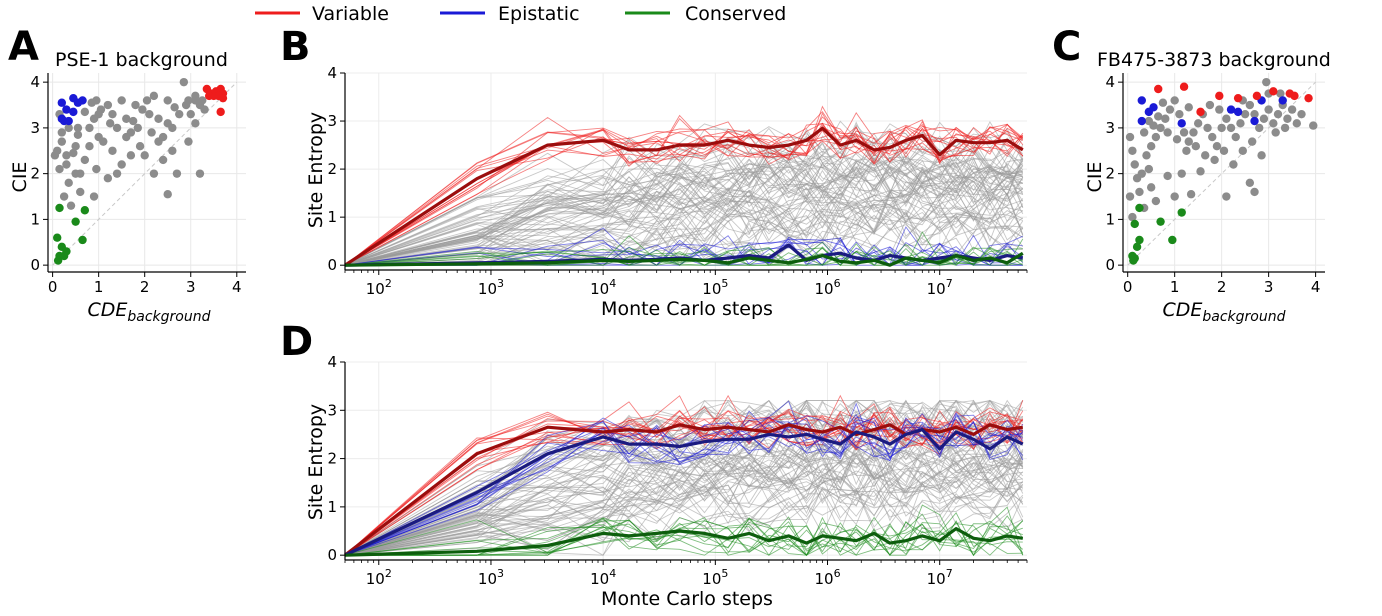 The width and height of the screenshot is (1382, 616). What do you see at coordinates (99, 287) in the screenshot?
I see `x-tick-label: 1` at bounding box center [99, 287].